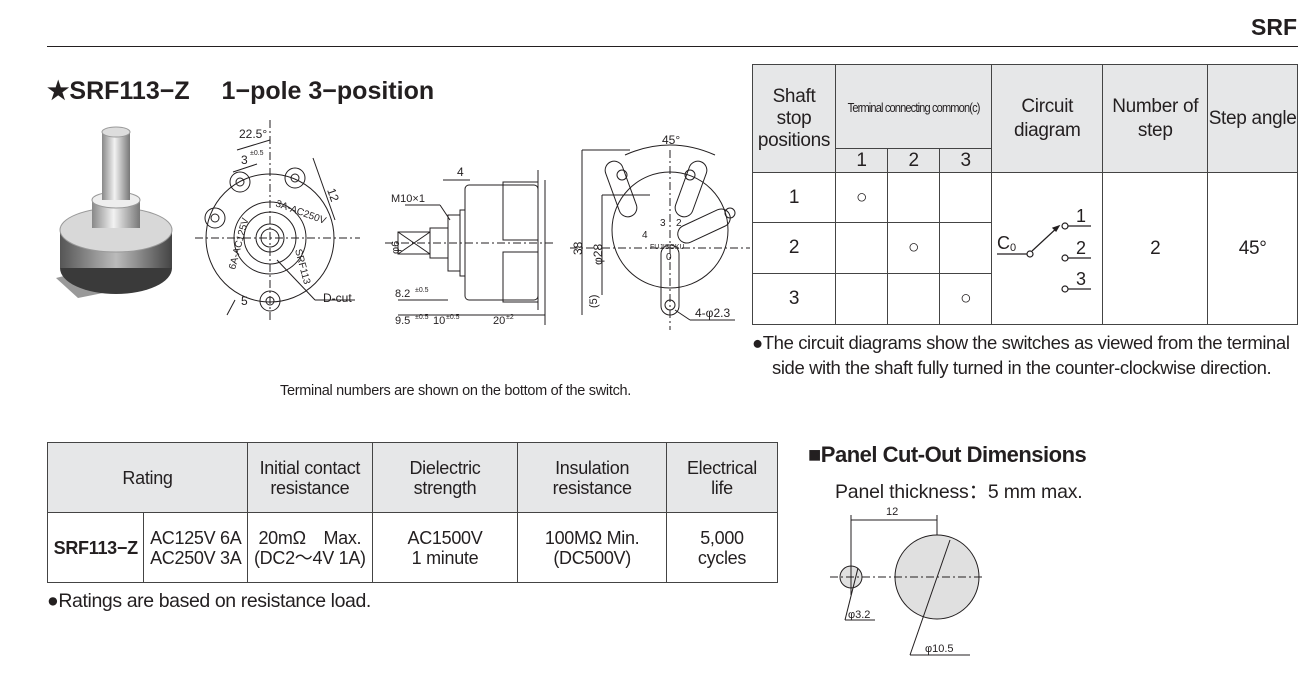 The image size is (1311, 673). I want to click on dcut-label: D-cut, so click(337, 298).